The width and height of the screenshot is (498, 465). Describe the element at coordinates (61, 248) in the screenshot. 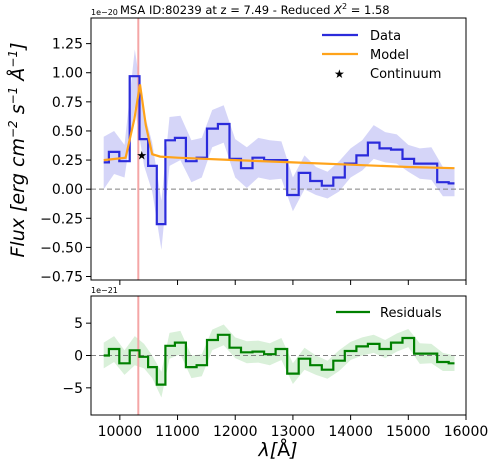

I see `top-ytick-label: −0.50` at that location.